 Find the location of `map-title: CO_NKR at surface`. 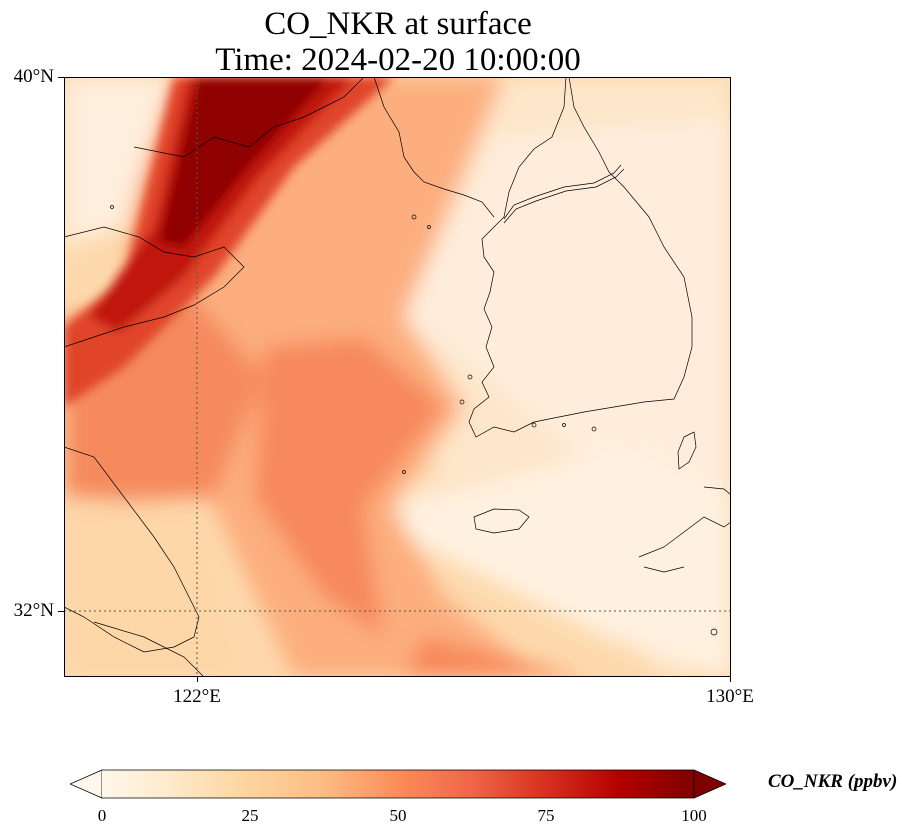

map-title: CO_NKR at surface is located at coordinates (398, 24).